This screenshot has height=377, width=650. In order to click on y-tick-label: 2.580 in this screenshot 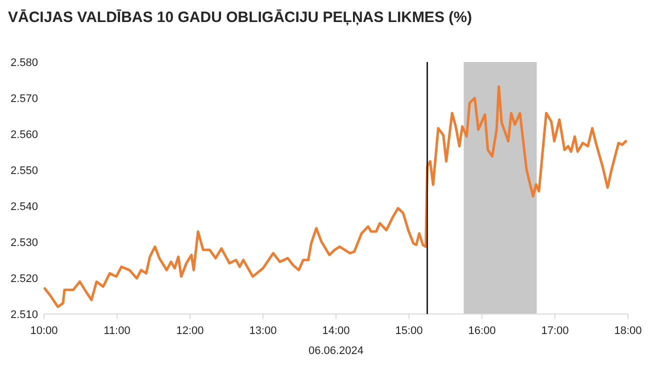, I will do `click(24, 63)`.